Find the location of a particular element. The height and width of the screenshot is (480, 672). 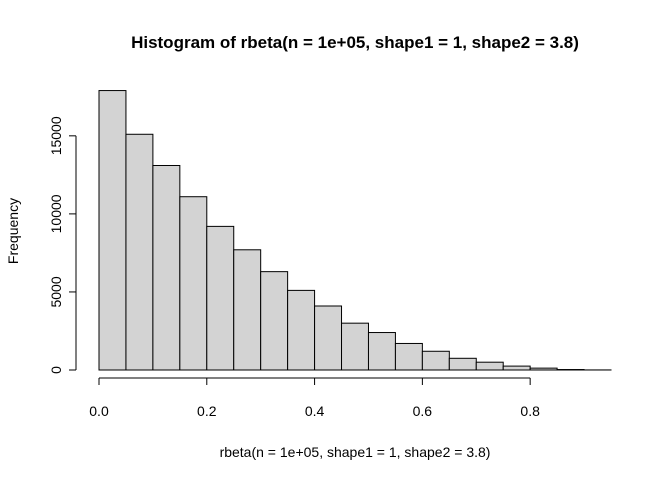

x-tick-label: 0.4 is located at coordinates (315, 411).